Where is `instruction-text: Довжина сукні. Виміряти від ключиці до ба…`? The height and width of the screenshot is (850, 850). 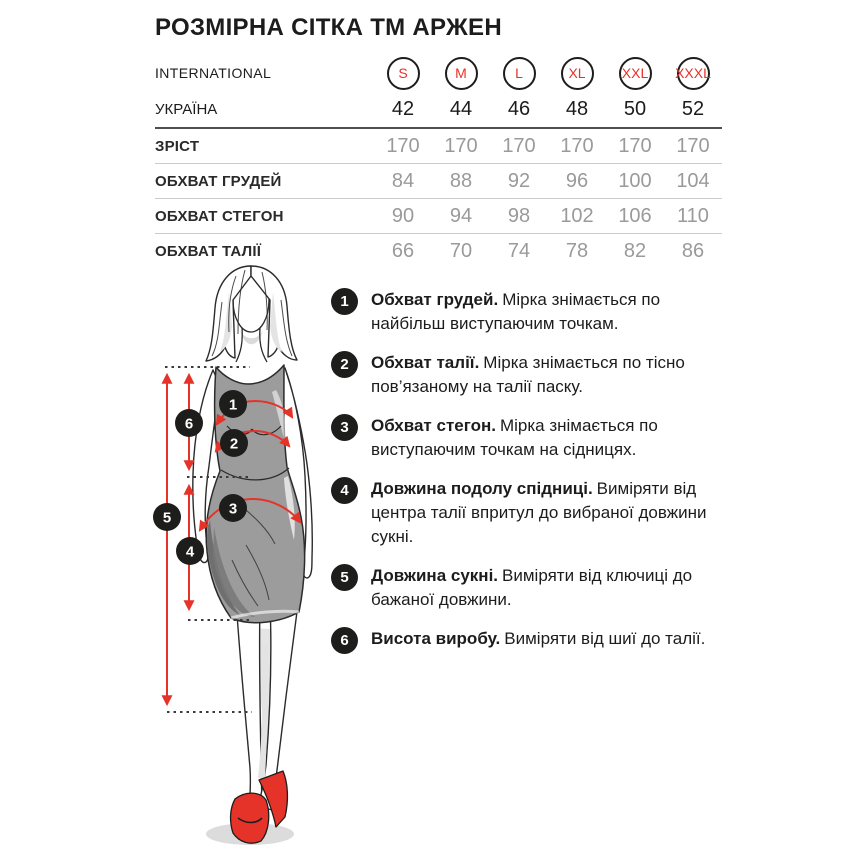 instruction-text: Довжина сукні. Виміряти від ключиці до ба… is located at coordinates (532, 587).